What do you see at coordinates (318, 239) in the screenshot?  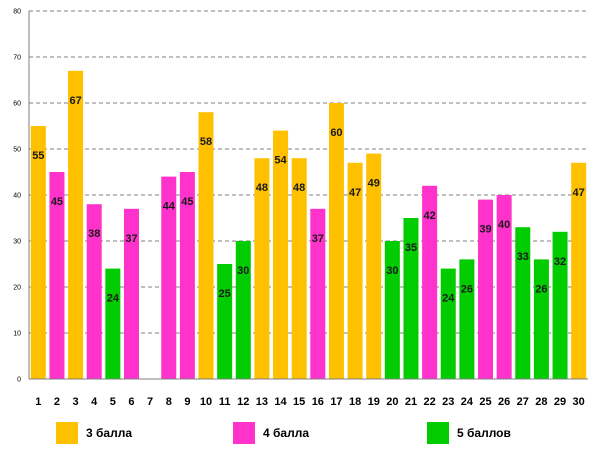 I see `data-label-16: 37` at bounding box center [318, 239].